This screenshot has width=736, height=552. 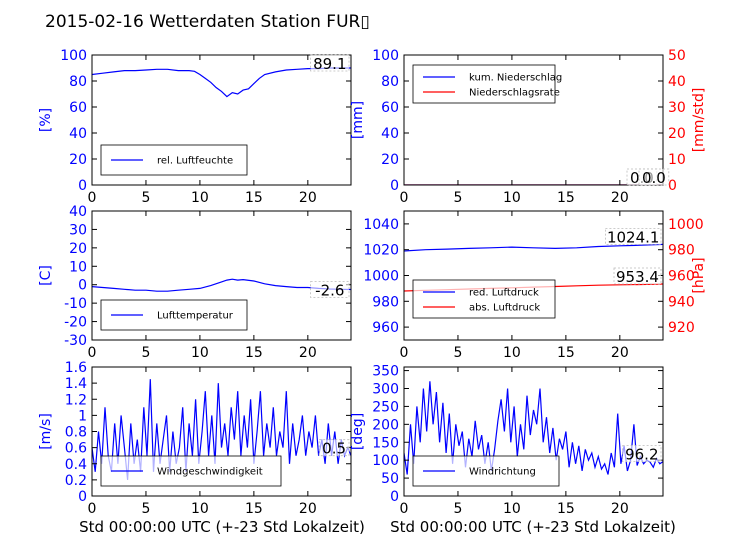 What do you see at coordinates (75, 341) in the screenshot?
I see `temperature-ytick-label-0: -30` at bounding box center [75, 341].